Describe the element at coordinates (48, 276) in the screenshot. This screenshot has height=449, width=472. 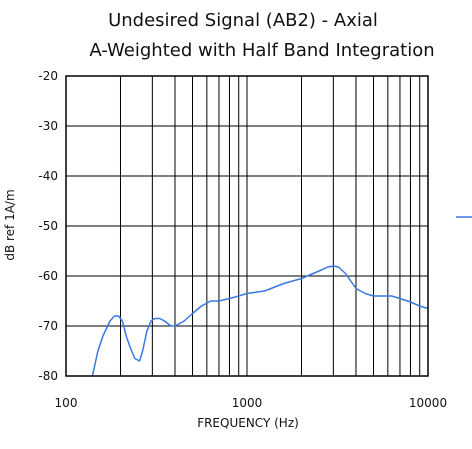
I see `y-tick-label: -60` at that location.